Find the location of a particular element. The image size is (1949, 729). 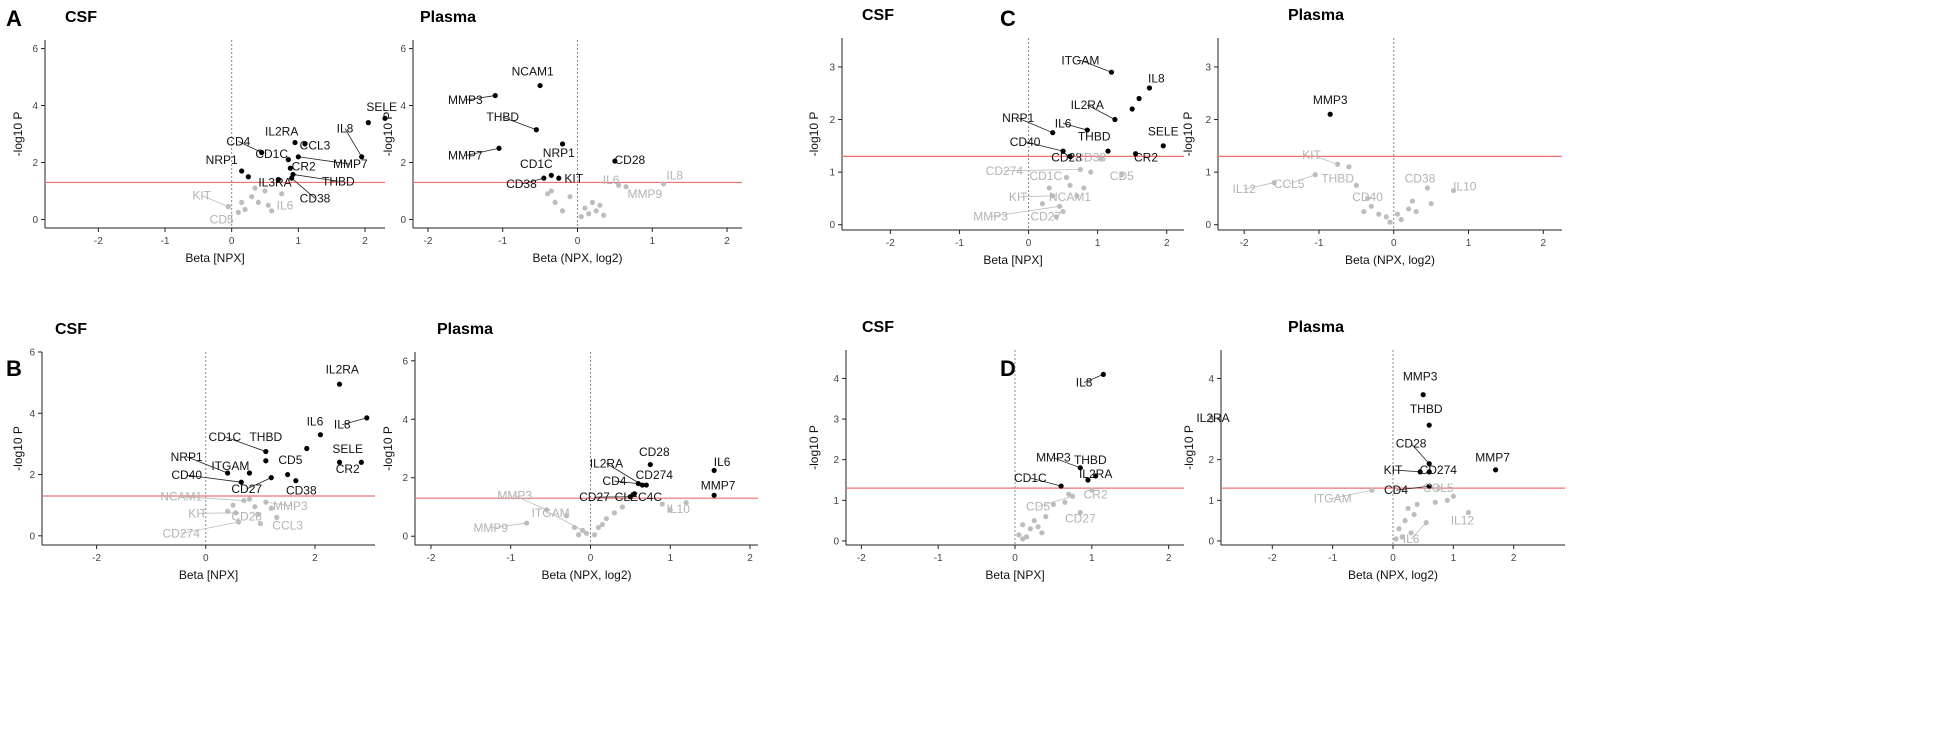

x-tick-label: 2 is located at coordinates (1544, 243).